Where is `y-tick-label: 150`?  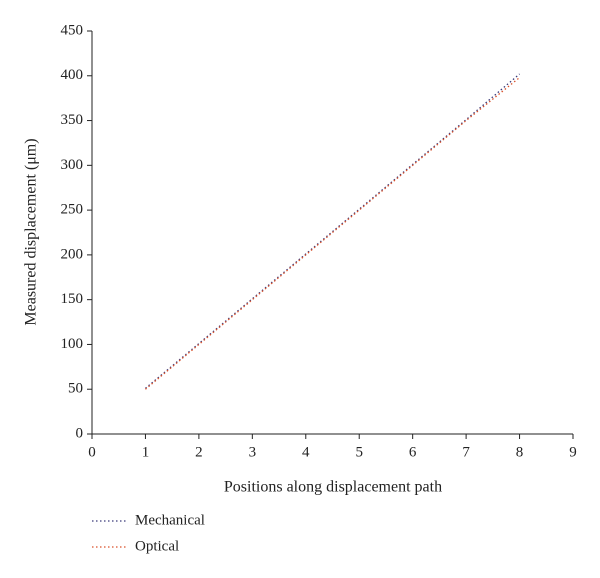 y-tick-label: 150 is located at coordinates (72, 299).